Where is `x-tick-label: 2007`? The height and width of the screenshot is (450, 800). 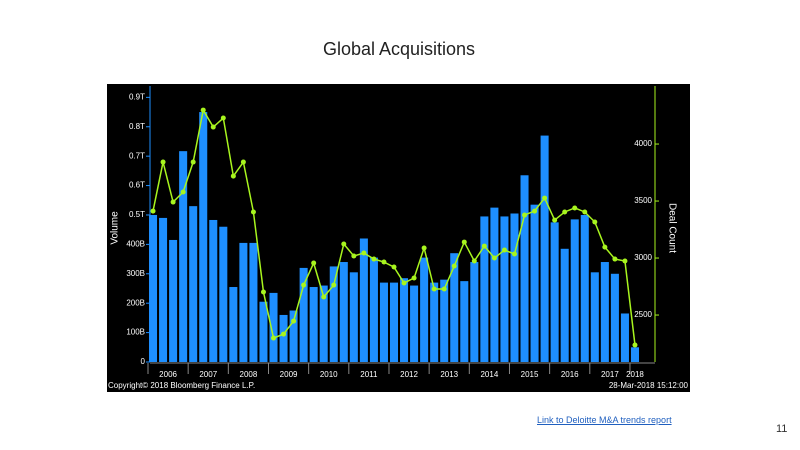 x-tick-label: 2007 is located at coordinates (208, 374).